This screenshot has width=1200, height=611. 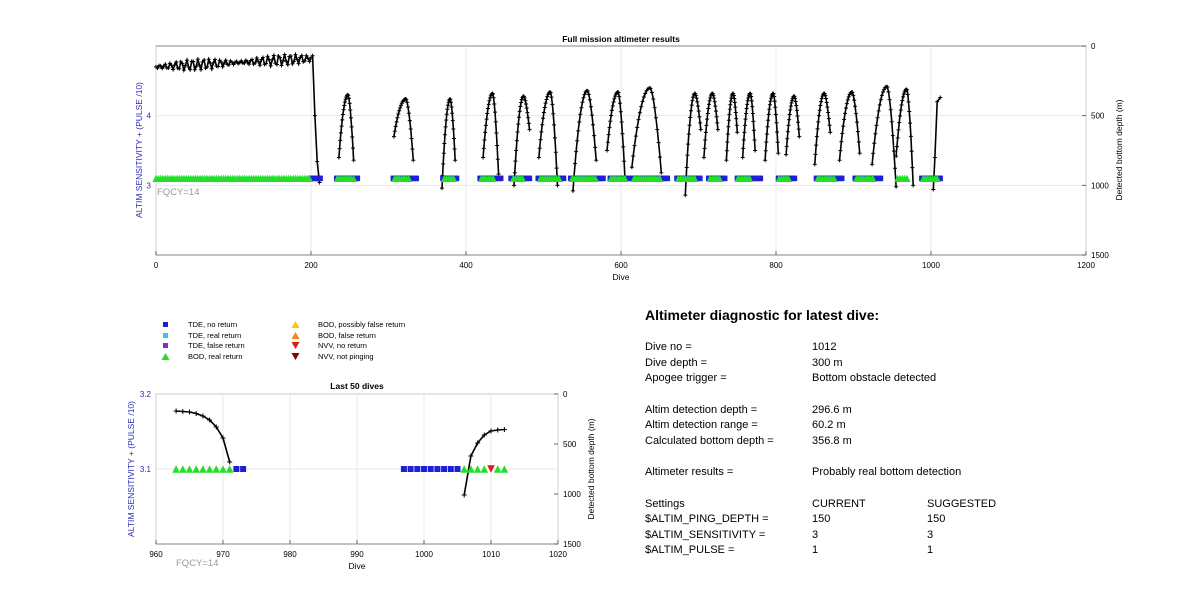 What do you see at coordinates (216, 345) in the screenshot?
I see `legend-label: TDE, false return` at bounding box center [216, 345].